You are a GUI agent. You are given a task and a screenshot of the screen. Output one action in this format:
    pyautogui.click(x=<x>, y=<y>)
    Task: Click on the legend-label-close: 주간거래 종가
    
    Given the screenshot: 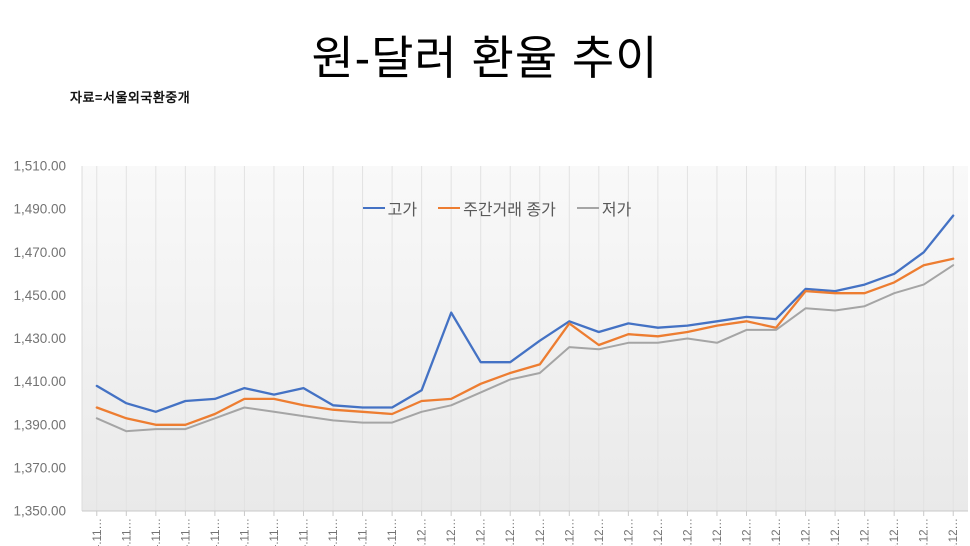 What is the action you would take?
    pyautogui.click(x=509, y=210)
    